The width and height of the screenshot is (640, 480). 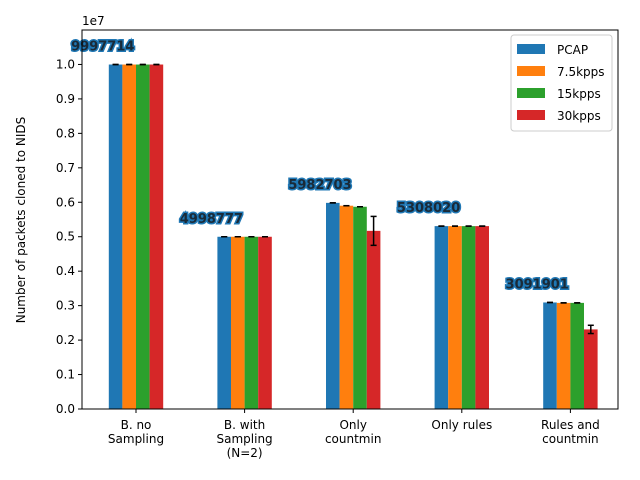 I want to click on y-tick-label: 1.0, so click(x=65, y=64).